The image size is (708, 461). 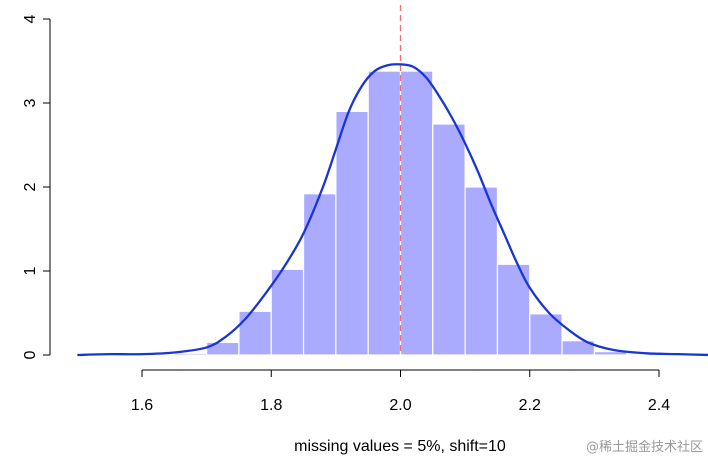 What do you see at coordinates (30, 18) in the screenshot?
I see `y-tick-label: 4` at bounding box center [30, 18].